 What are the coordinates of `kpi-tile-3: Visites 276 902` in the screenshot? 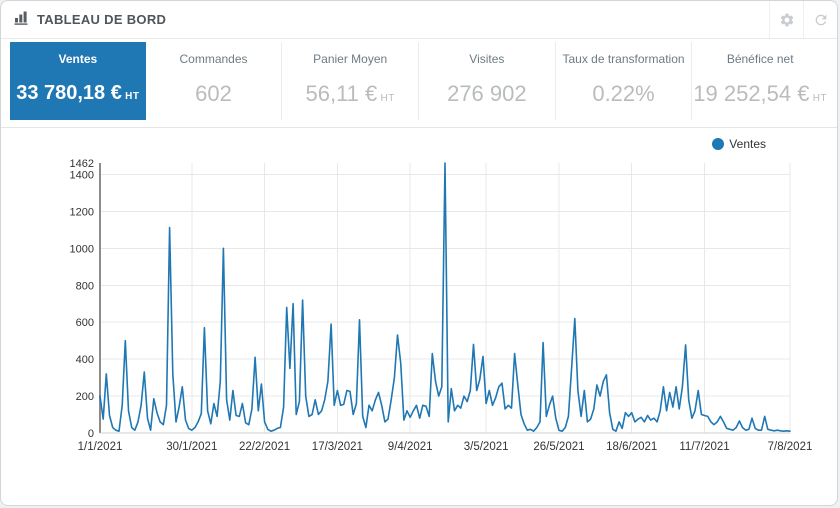 It's located at (486, 81).